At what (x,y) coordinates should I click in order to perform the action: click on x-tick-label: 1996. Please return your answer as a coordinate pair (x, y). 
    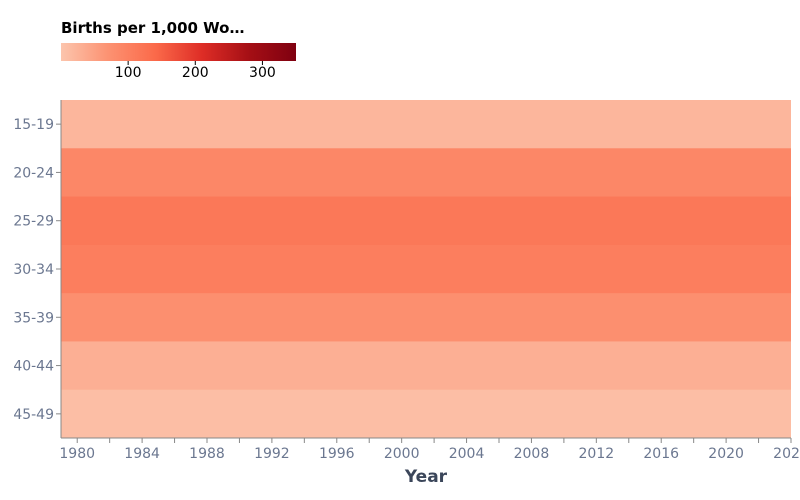
    Looking at the image, I should click on (337, 454).